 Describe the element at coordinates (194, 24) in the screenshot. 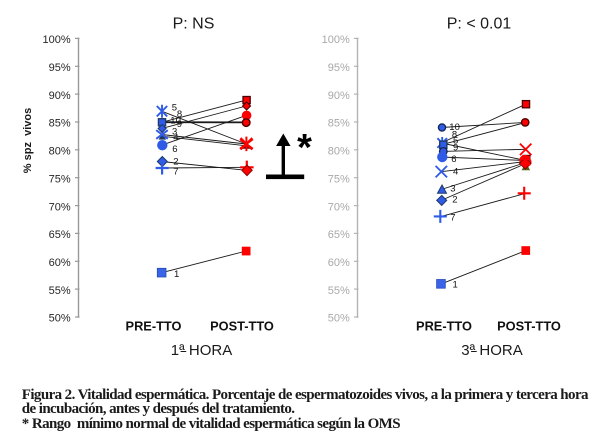

I see `svg-text: P: NS` at that location.